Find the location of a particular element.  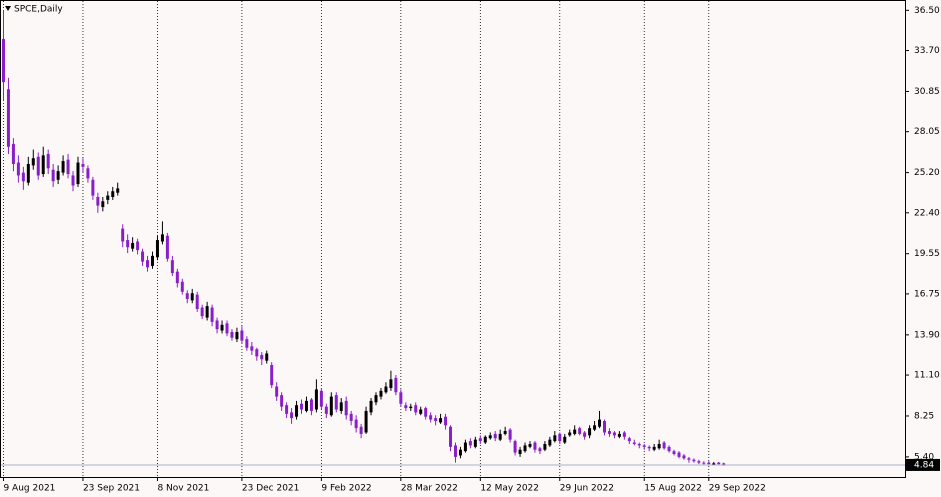

y-tick-label: 25.20 is located at coordinates (927, 173).